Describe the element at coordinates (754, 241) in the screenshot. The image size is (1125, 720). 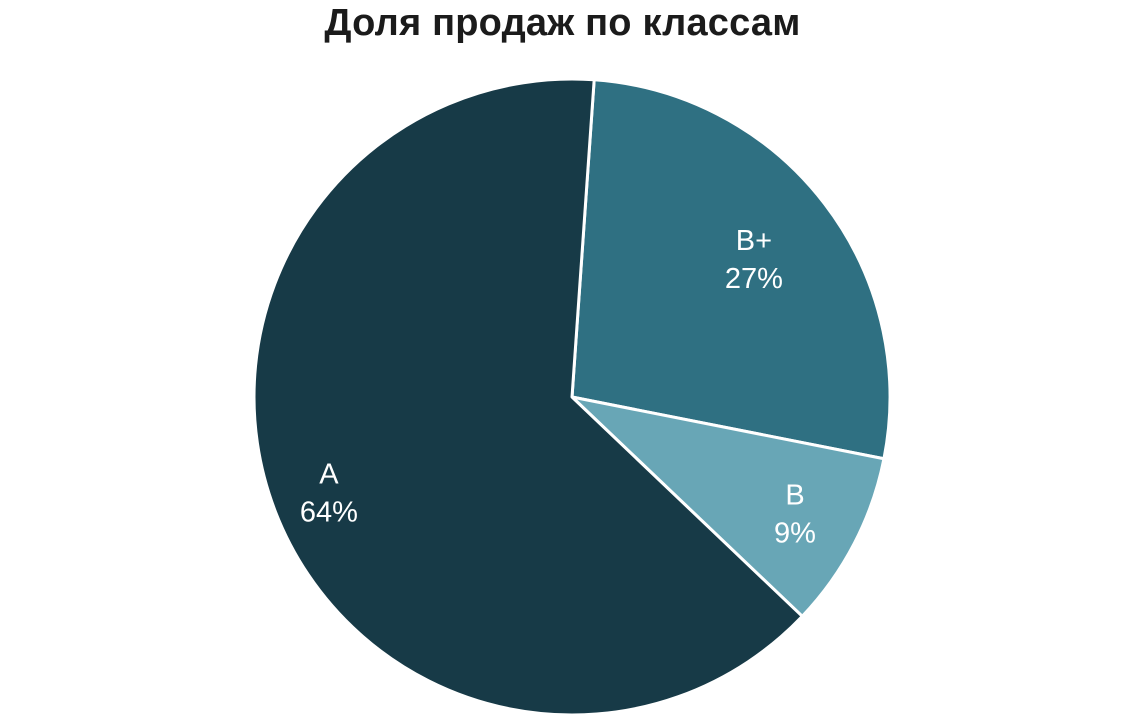
I see `slice-category-label-b-plus: B+` at that location.